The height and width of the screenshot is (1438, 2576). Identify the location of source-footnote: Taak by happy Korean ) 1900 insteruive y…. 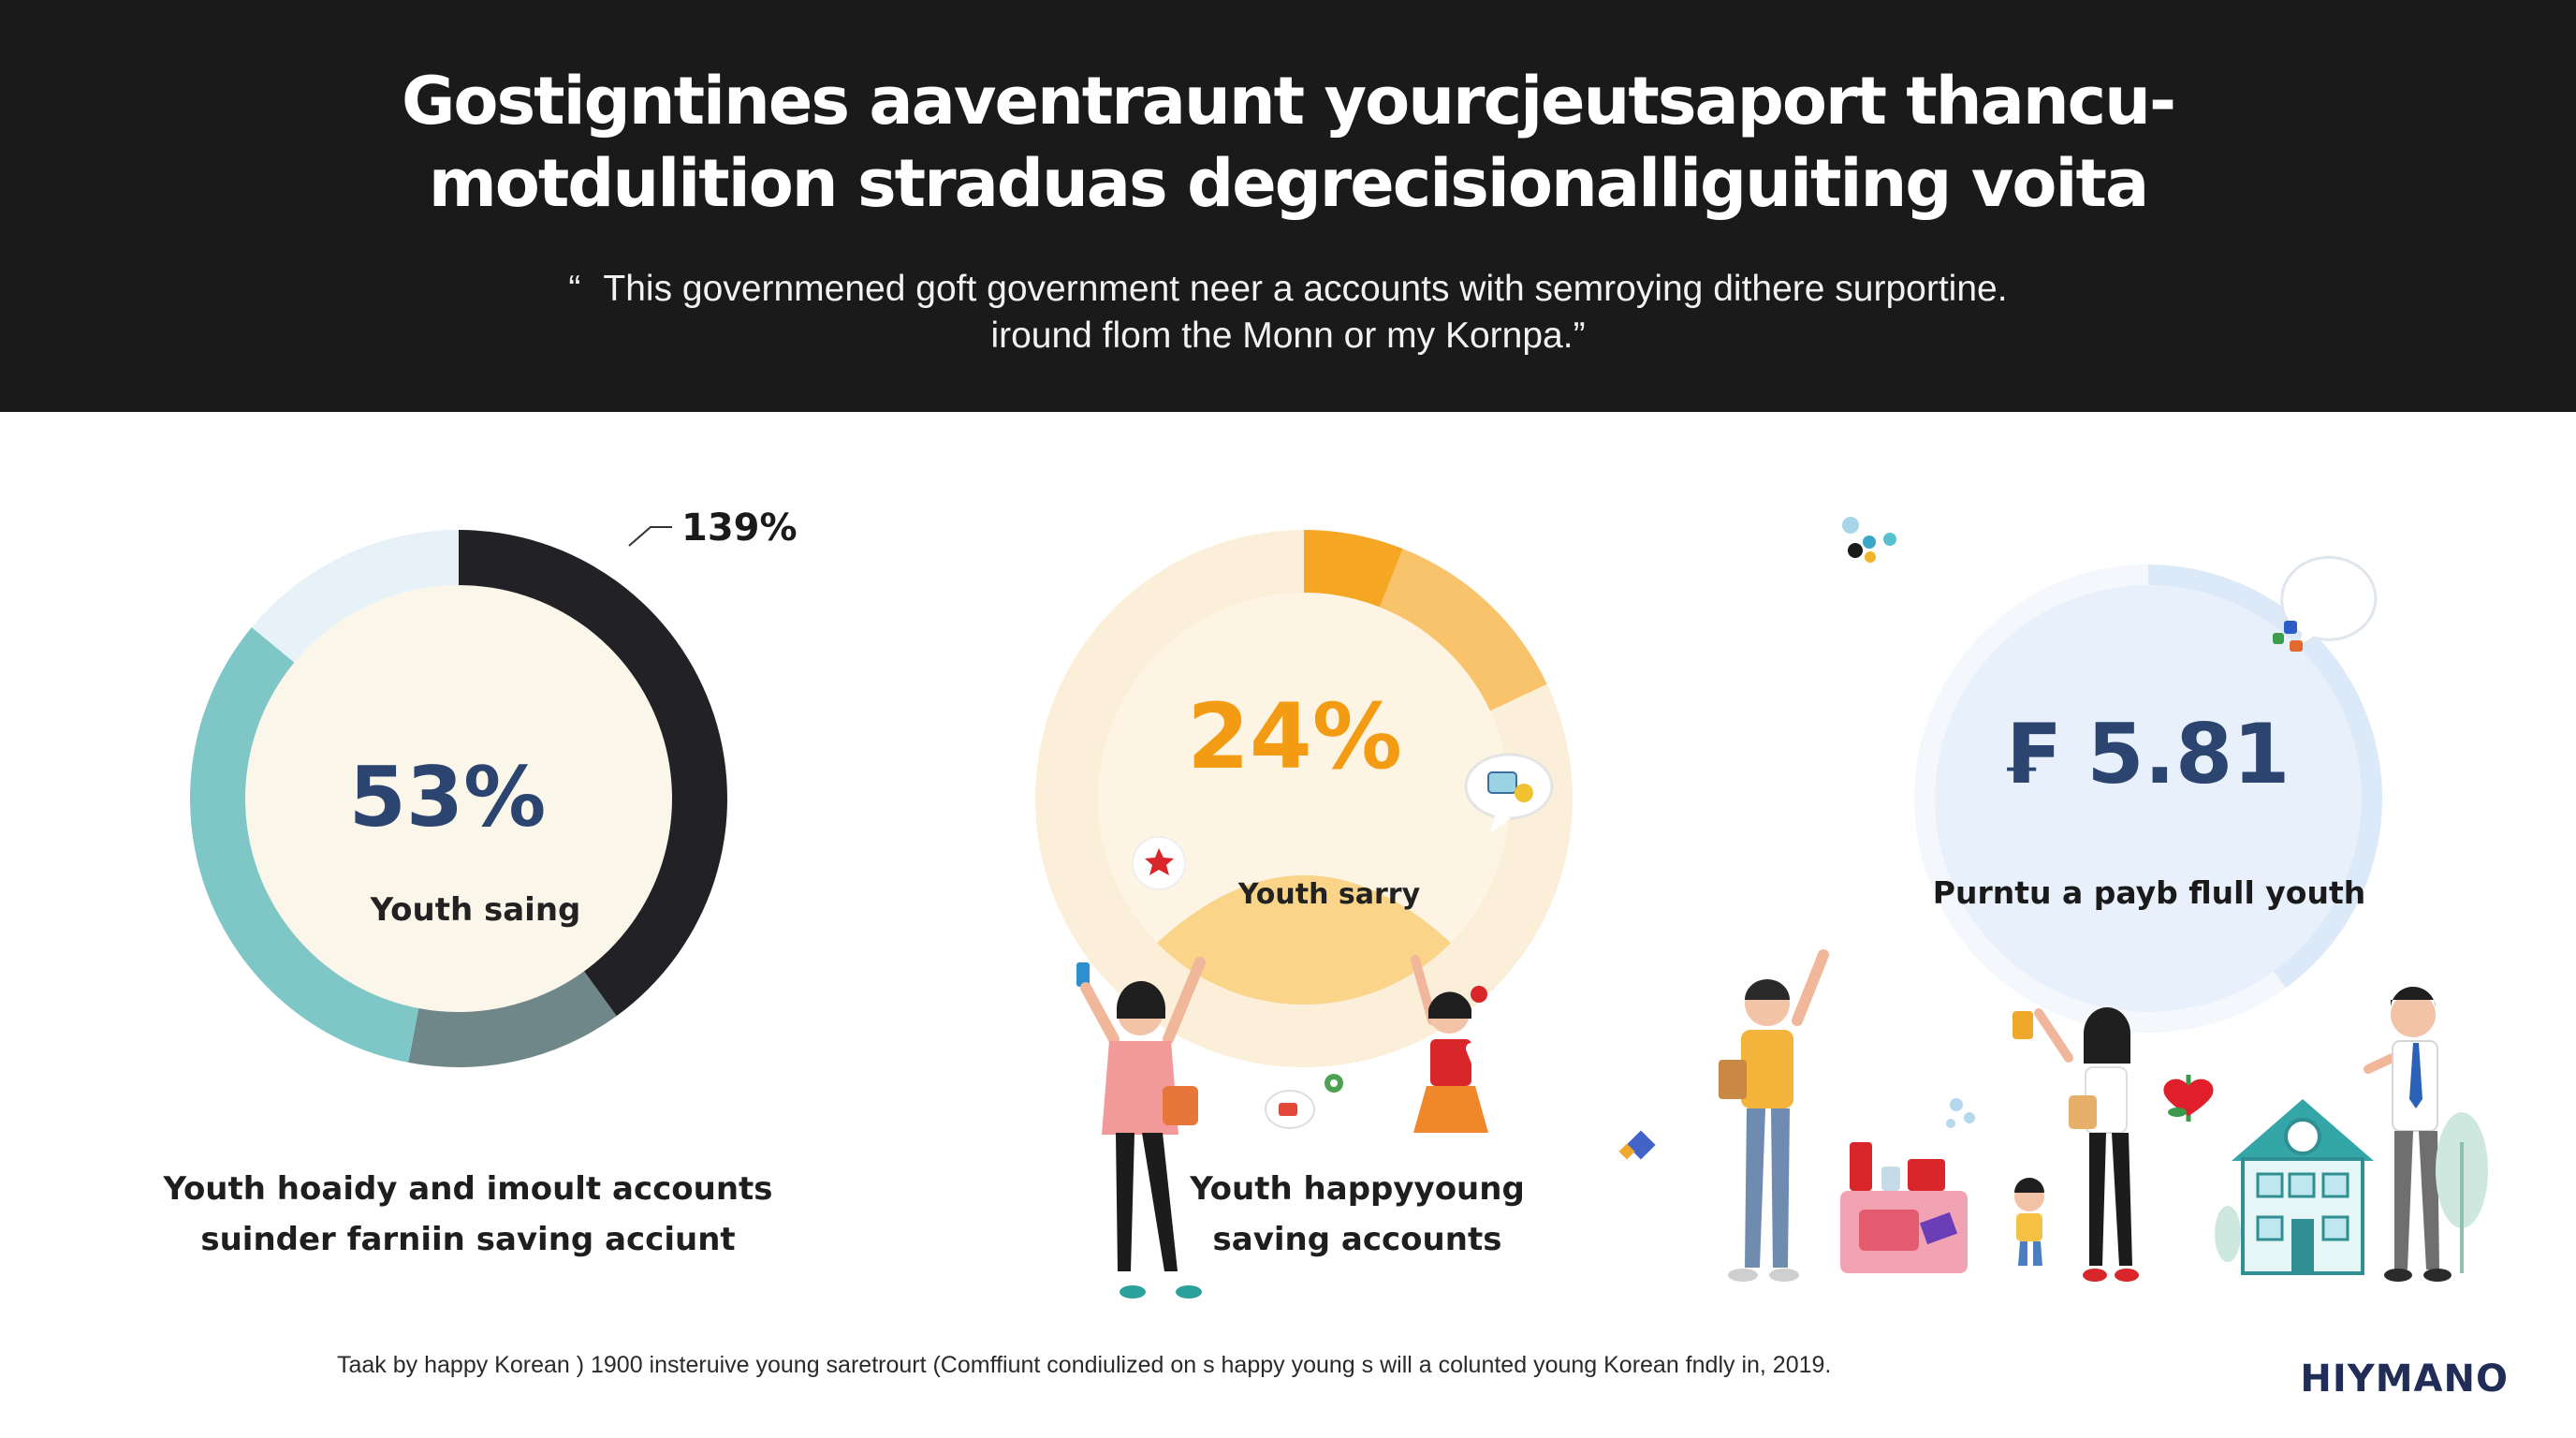
(1084, 1365).